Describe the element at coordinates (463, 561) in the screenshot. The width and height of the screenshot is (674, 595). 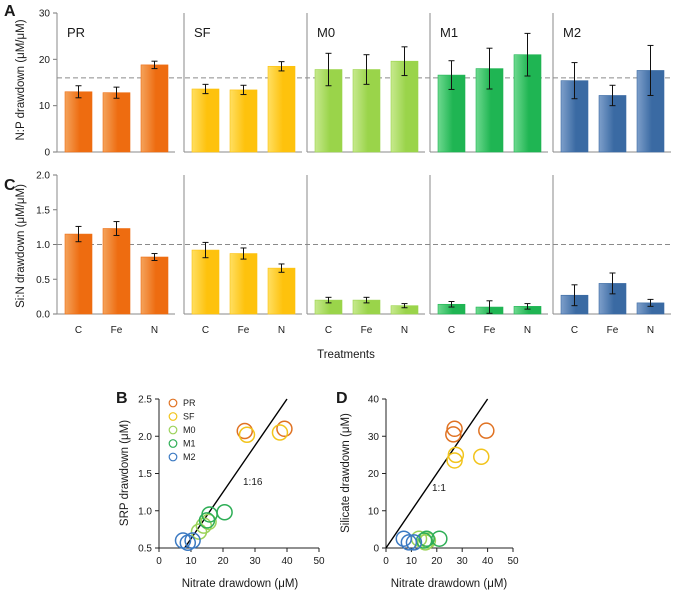
I see `panel-d-x-tick-label: 30` at that location.